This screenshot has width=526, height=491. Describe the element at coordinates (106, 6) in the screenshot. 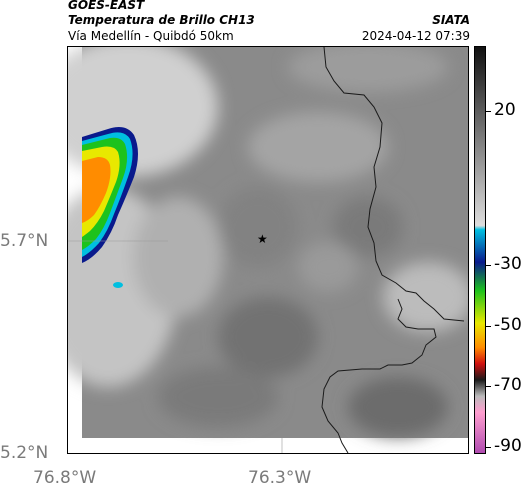

I see `satellite-title: GOES-EAST` at that location.